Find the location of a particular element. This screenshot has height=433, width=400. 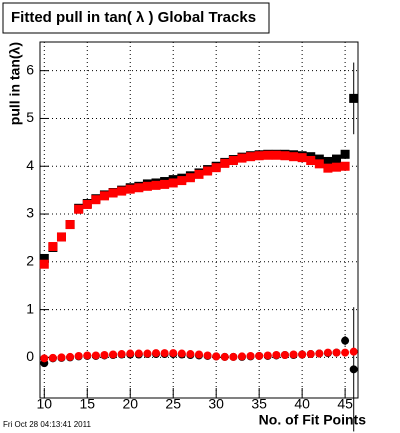

x-tick-label: 40 is located at coordinates (302, 404).